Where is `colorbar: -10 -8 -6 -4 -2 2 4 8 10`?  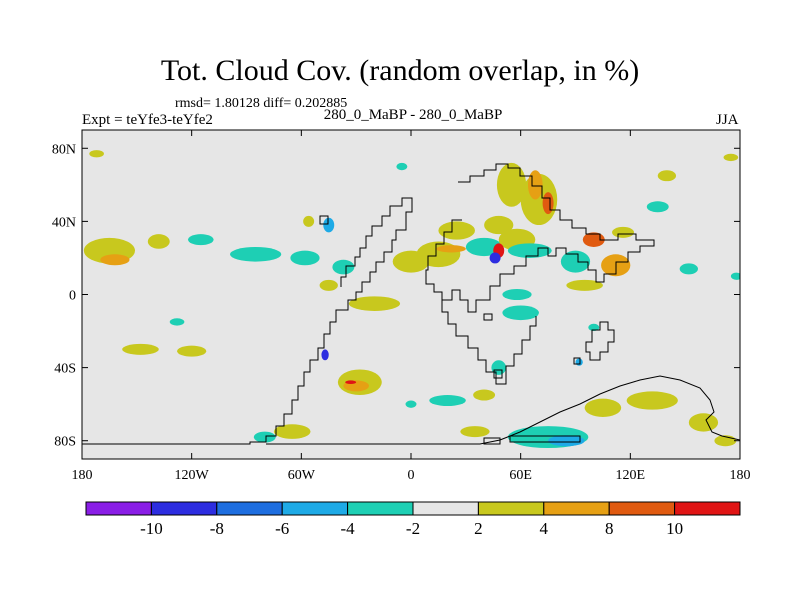 colorbar: -10 -8 -6 -4 -2 2 4 8 10 is located at coordinates (413, 519).